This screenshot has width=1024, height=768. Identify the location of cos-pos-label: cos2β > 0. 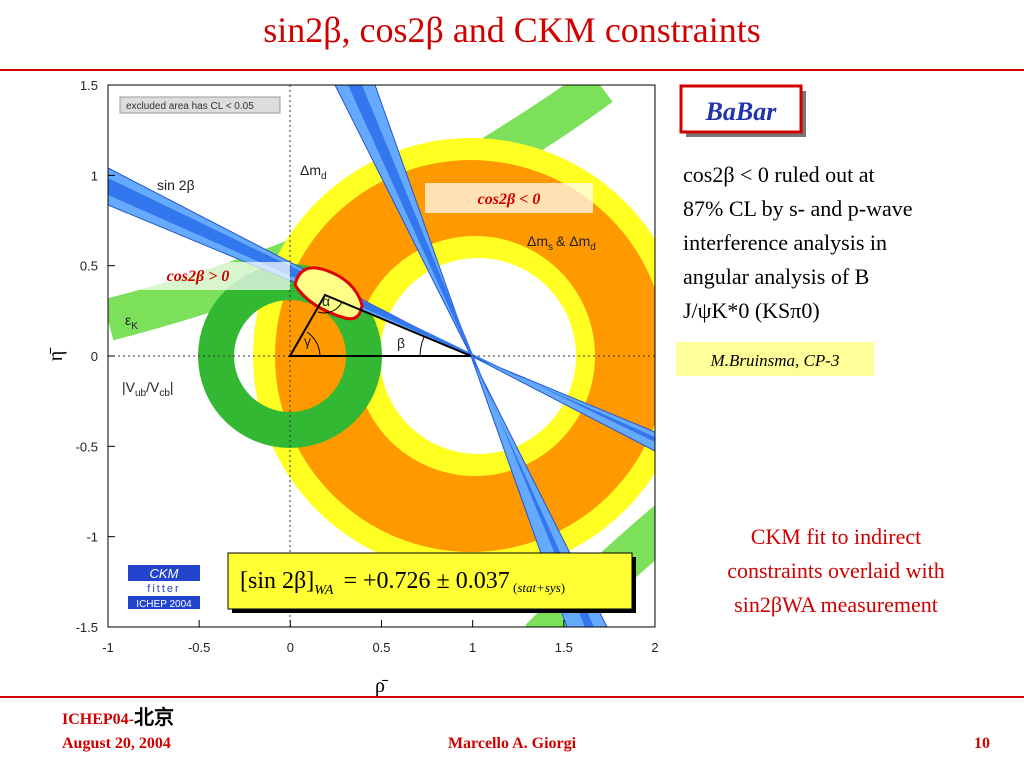
(198, 276).